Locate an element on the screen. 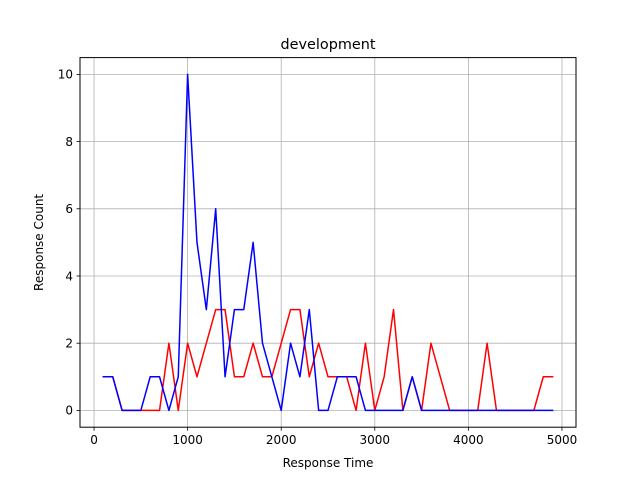  y-tick-label: 0 is located at coordinates (69, 411).